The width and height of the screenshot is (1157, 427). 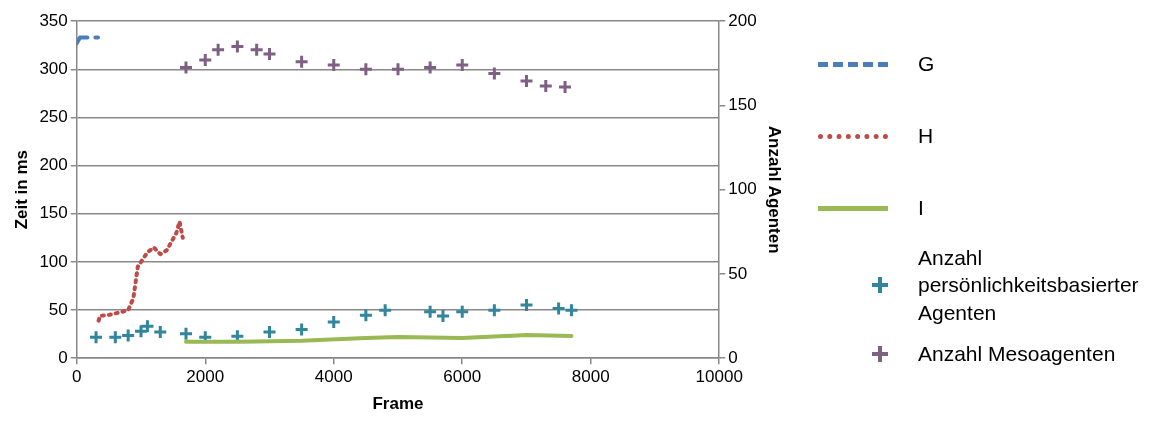 I want to click on y-tick-label: 50, so click(x=58, y=309).